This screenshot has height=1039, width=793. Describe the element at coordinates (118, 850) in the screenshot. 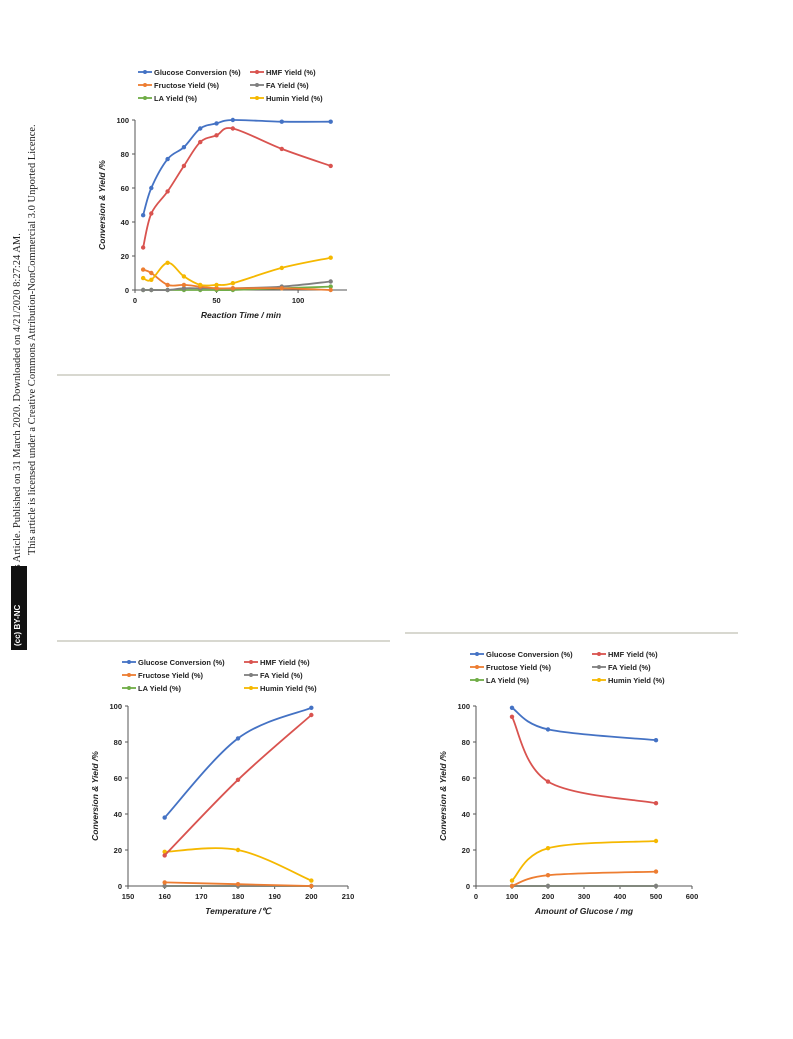

I see `y-tick-label: 20` at that location.